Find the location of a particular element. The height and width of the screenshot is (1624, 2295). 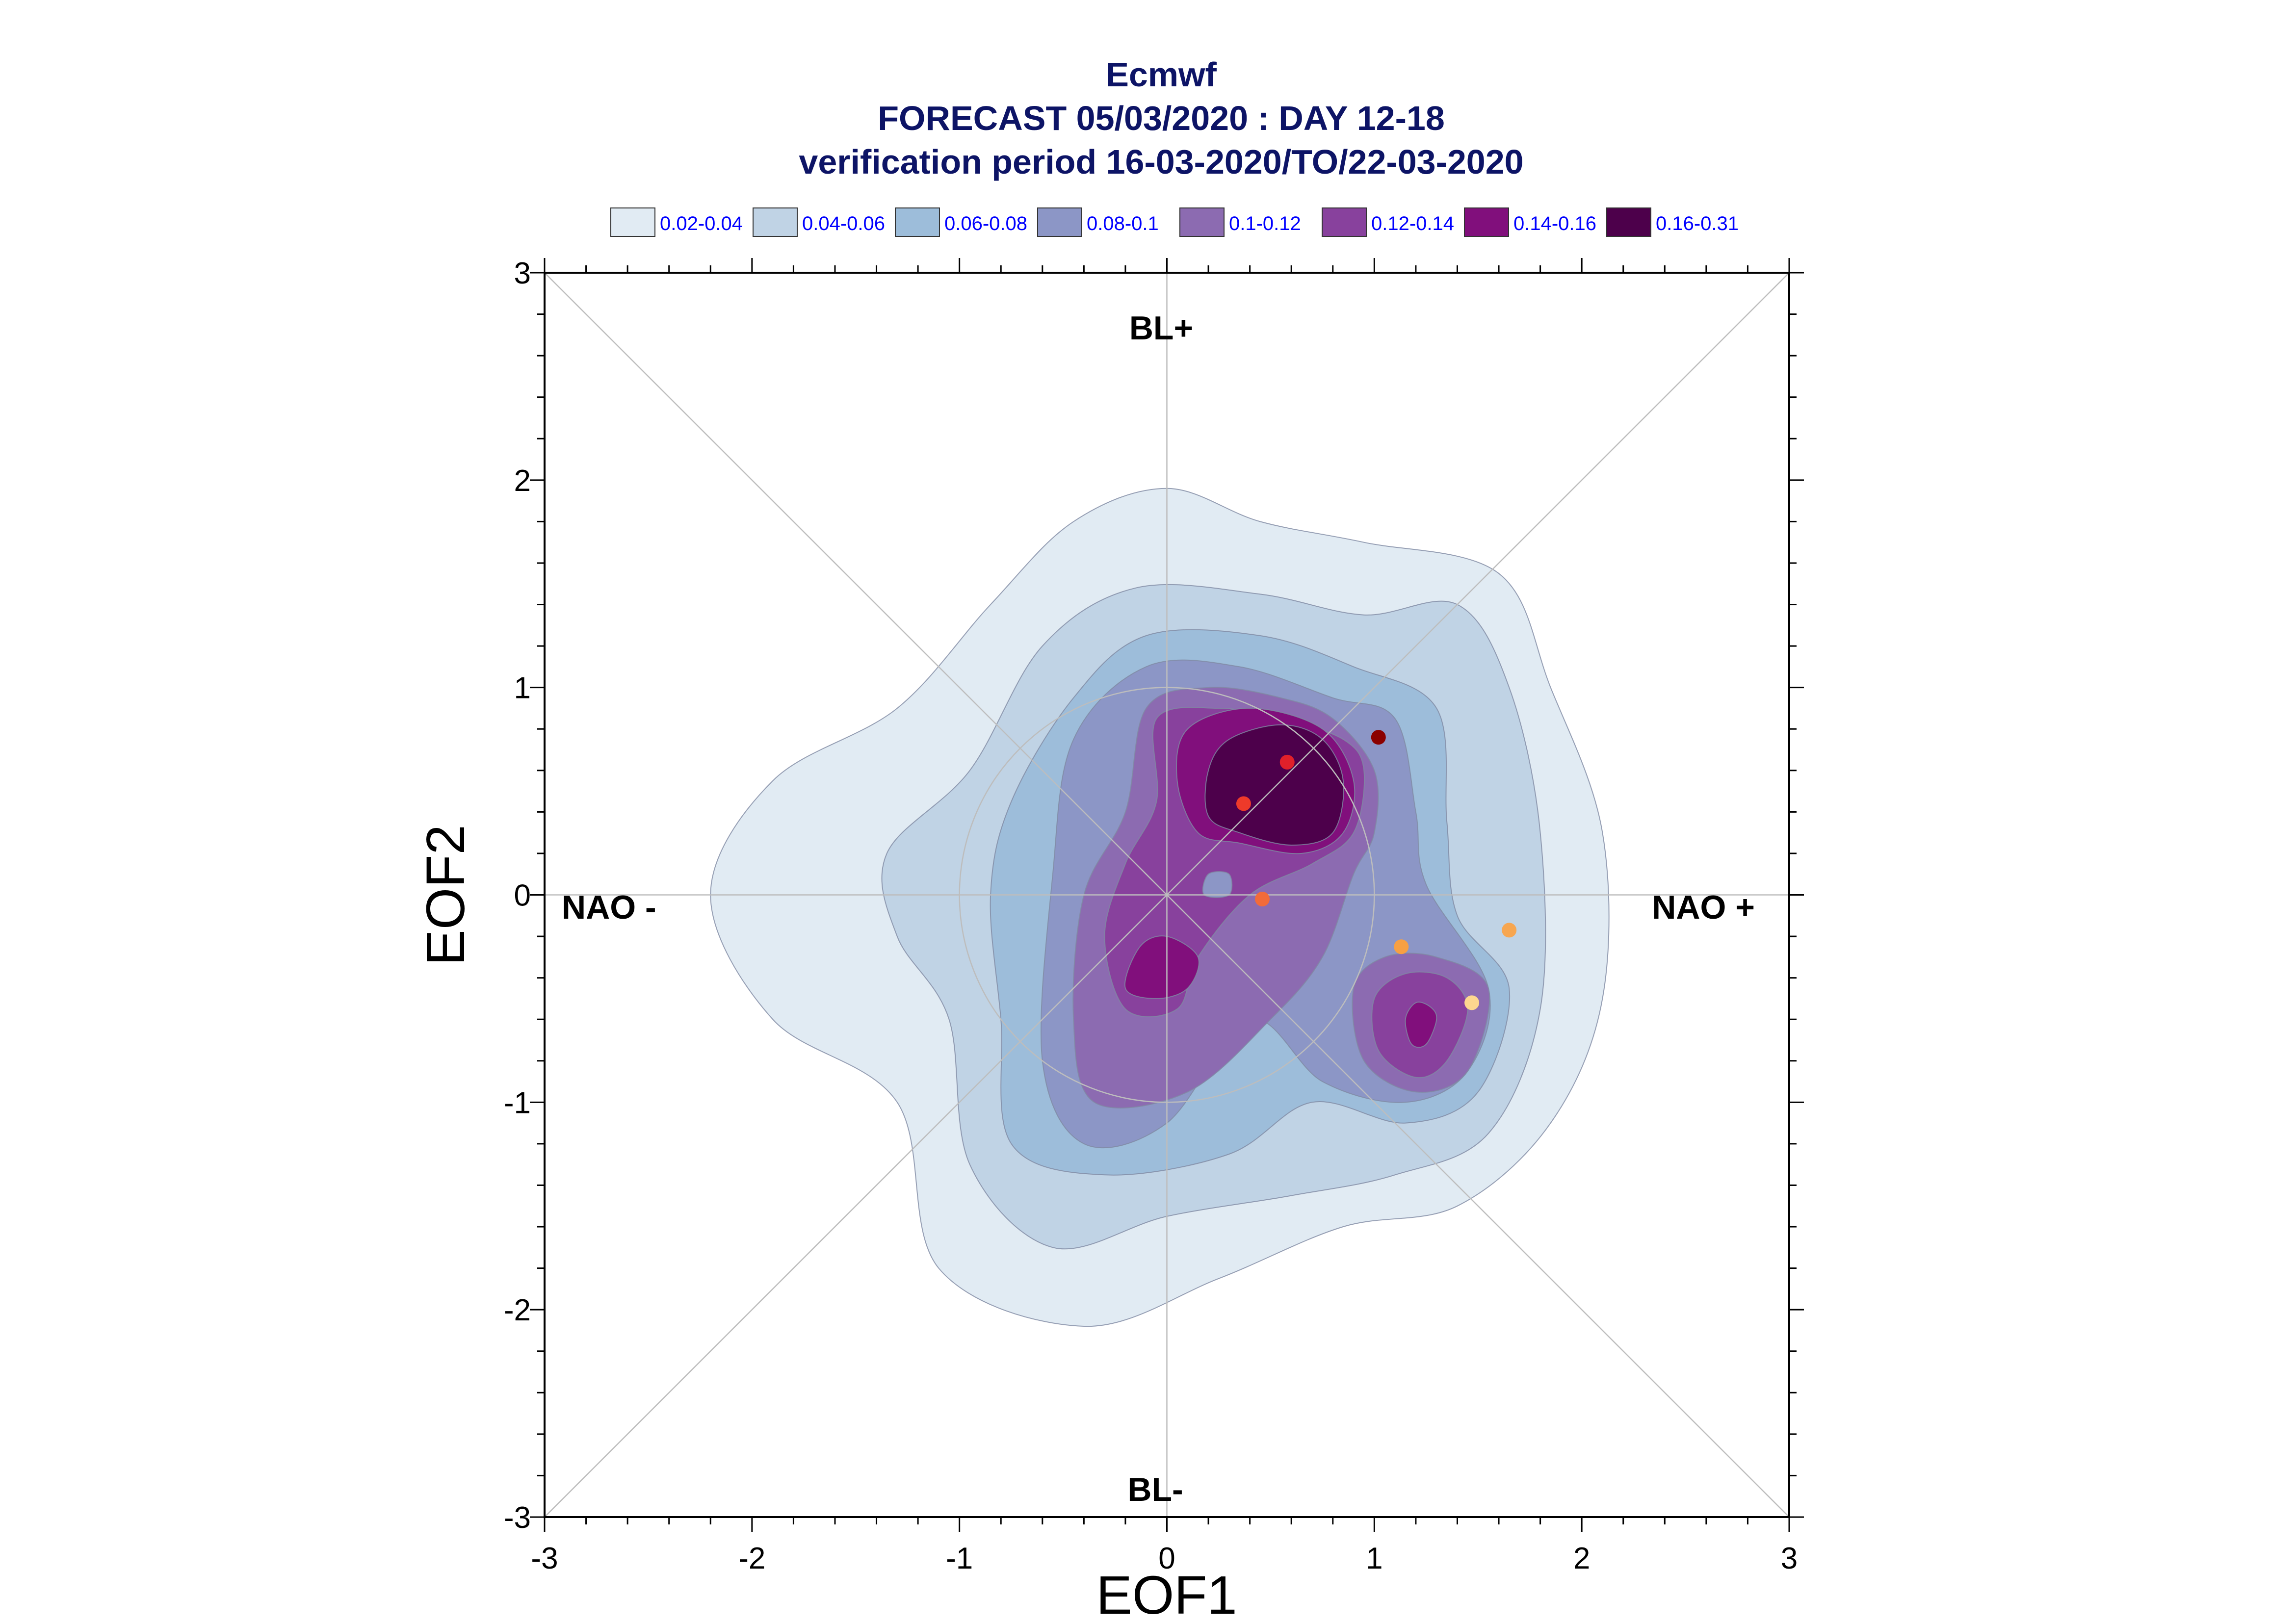

legend-label-5: 0.1-0.12 is located at coordinates (1265, 223).